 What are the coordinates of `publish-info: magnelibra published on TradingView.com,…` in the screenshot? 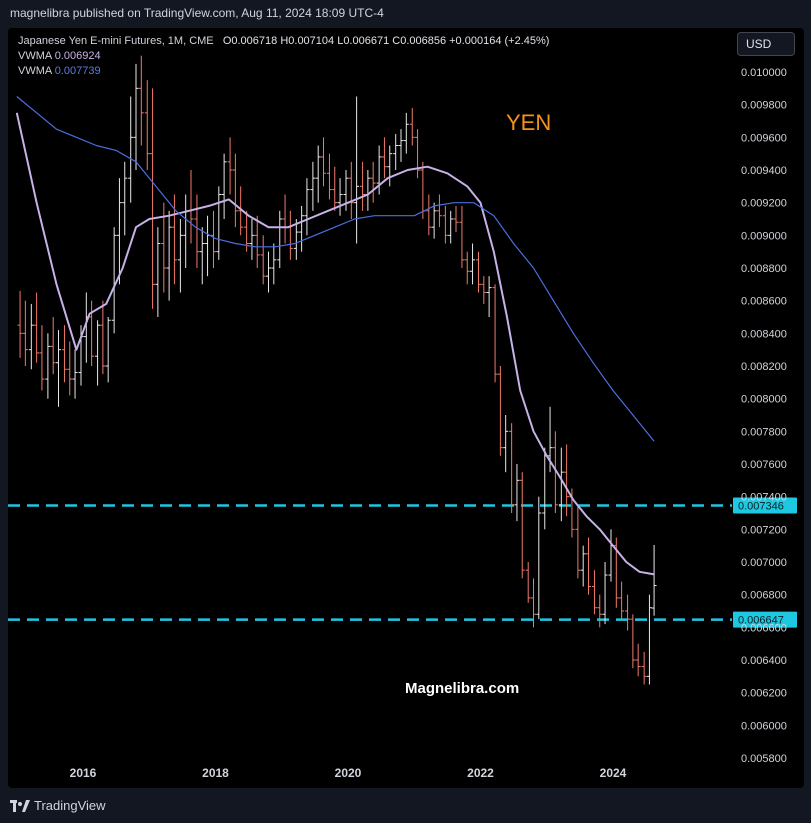 It's located at (197, 13).